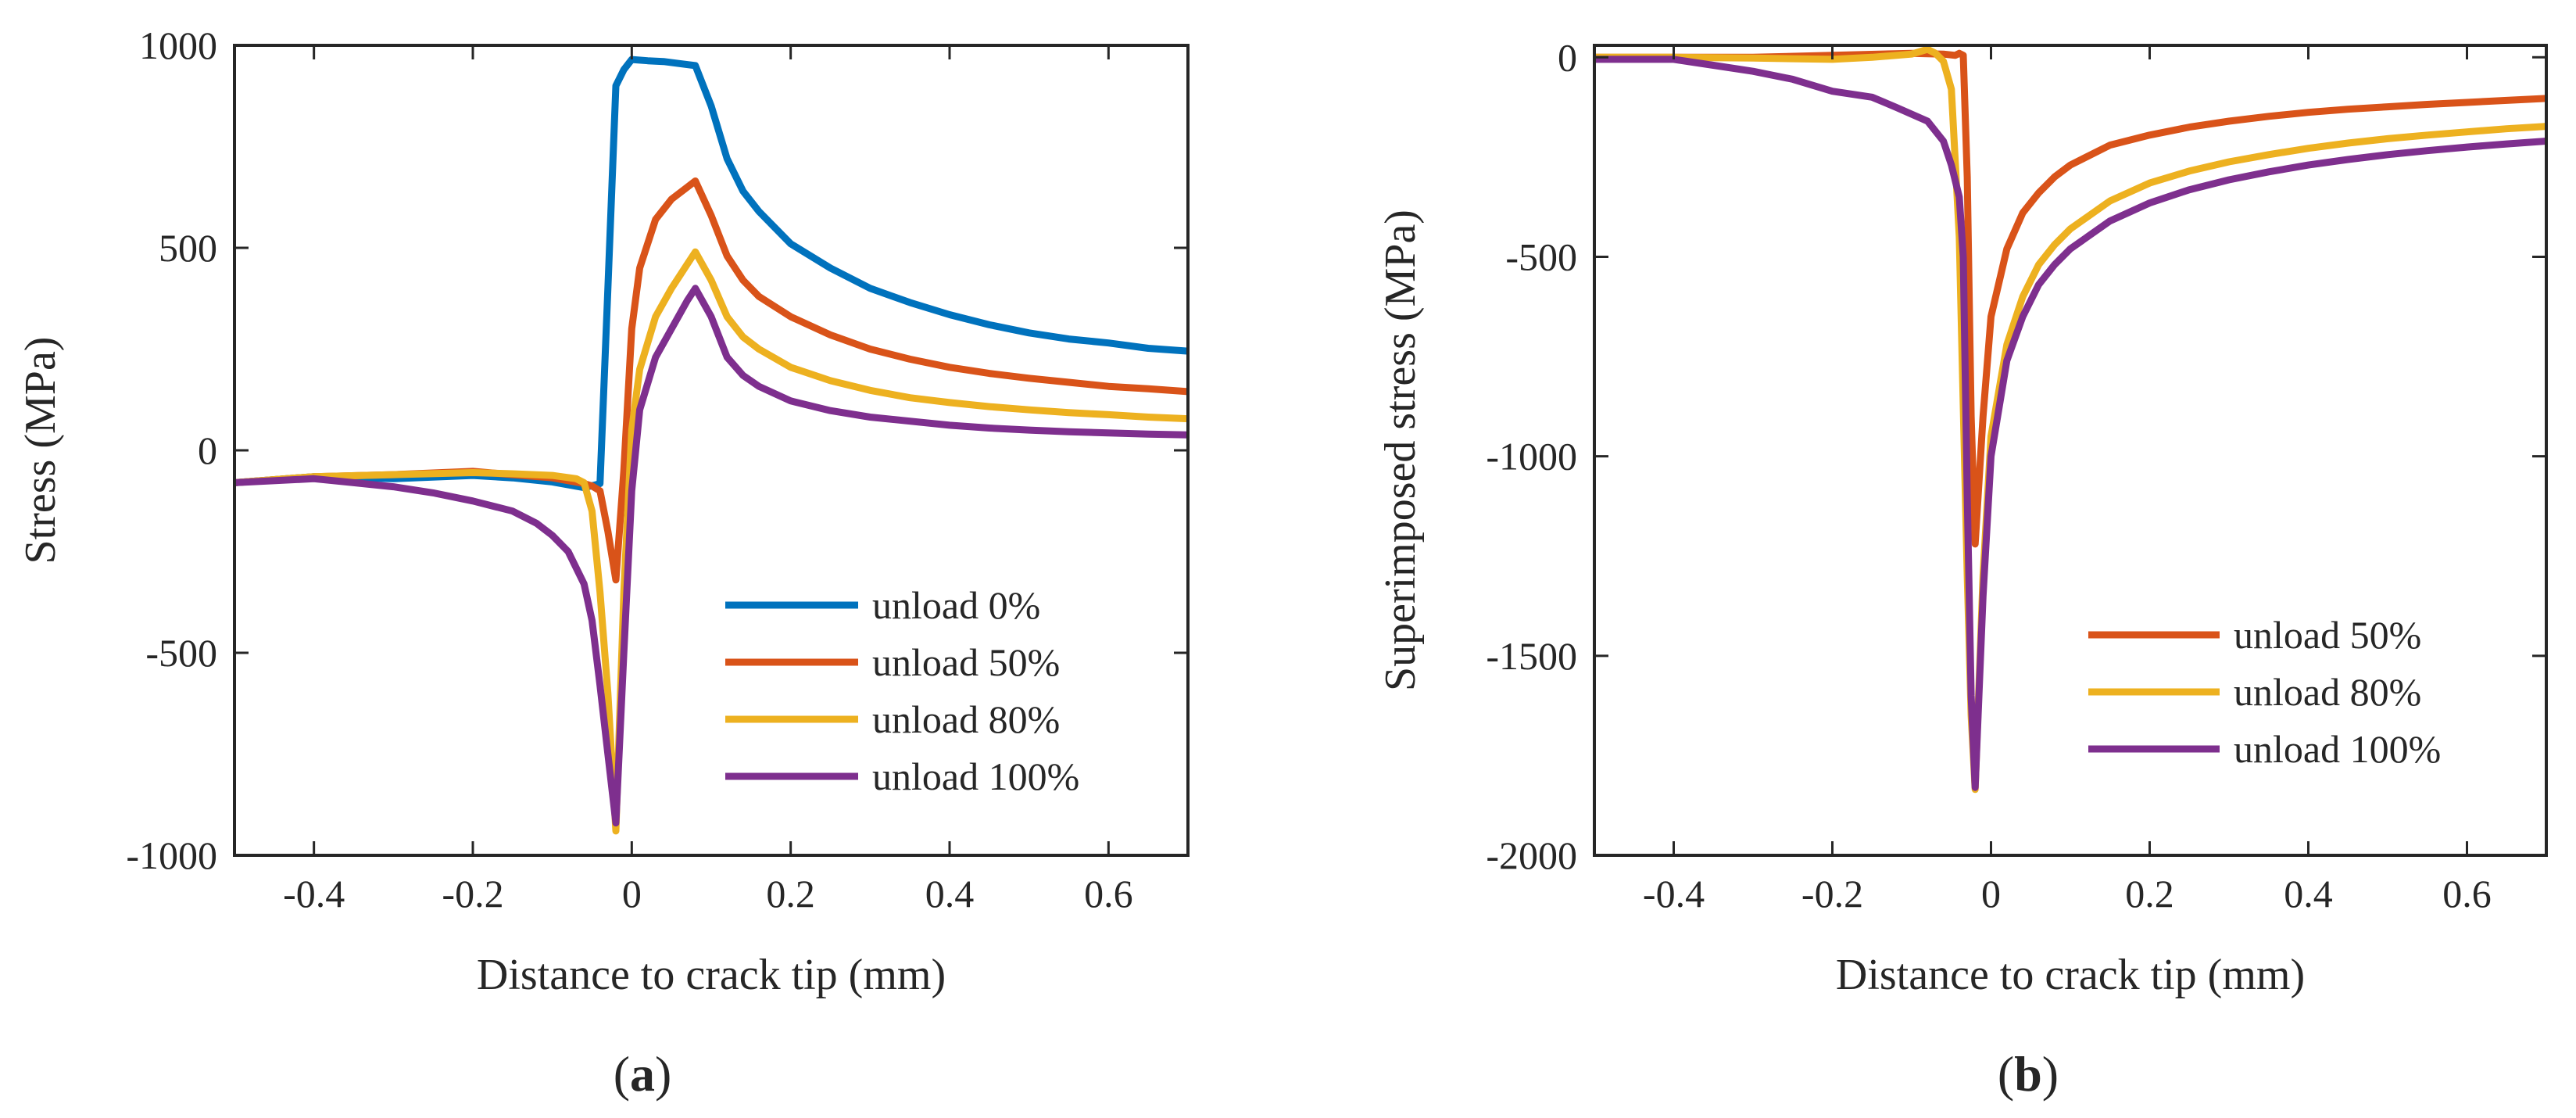  What do you see at coordinates (643, 1074) in the screenshot?
I see `panel-label: (a)` at bounding box center [643, 1074].